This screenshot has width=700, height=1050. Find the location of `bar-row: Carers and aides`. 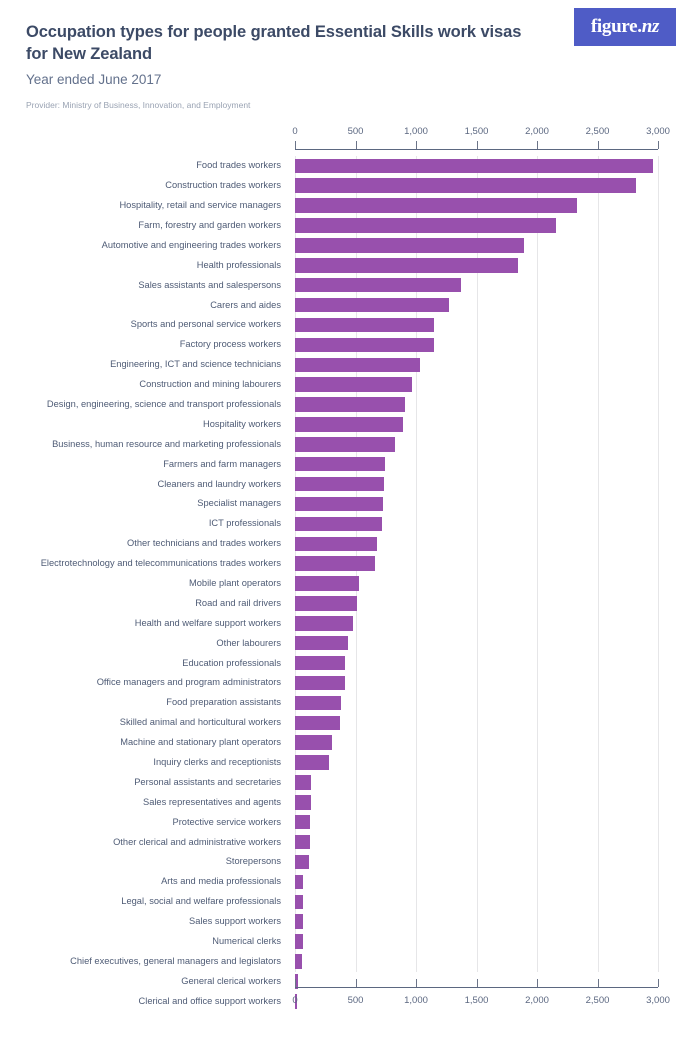

bar-row: Carers and aides is located at coordinates (350, 305).